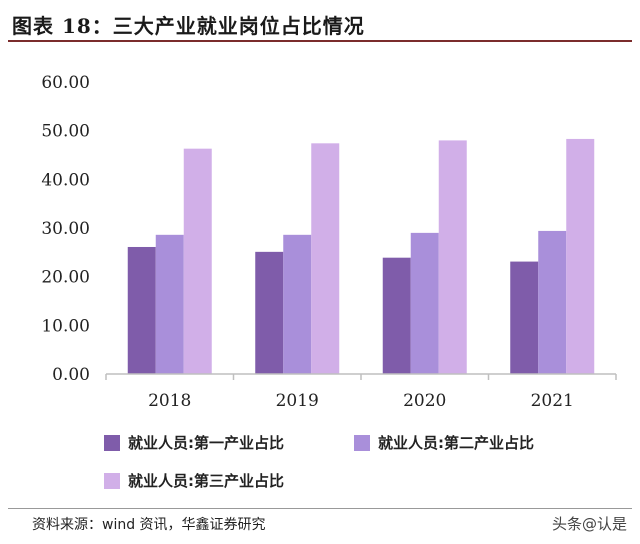 Image resolution: width=640 pixels, height=544 pixels. I want to click on y-tick-label: 0.00, so click(71, 375).